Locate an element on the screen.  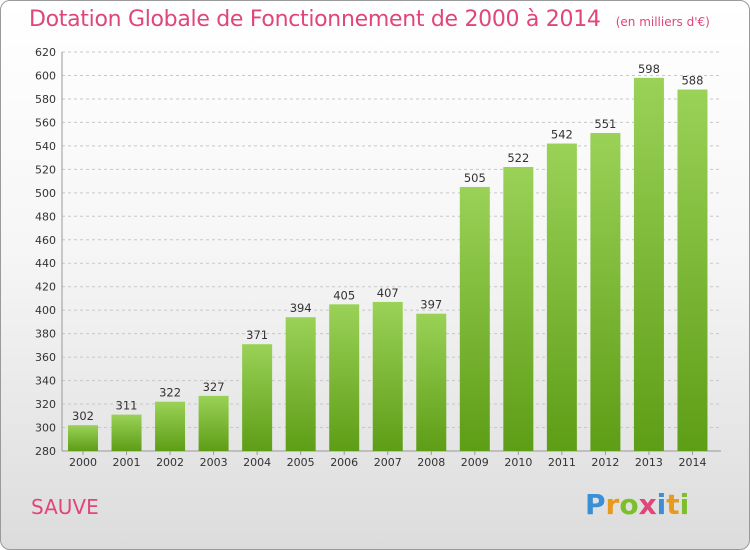
y-tick-label: 280 is located at coordinates (45, 451).